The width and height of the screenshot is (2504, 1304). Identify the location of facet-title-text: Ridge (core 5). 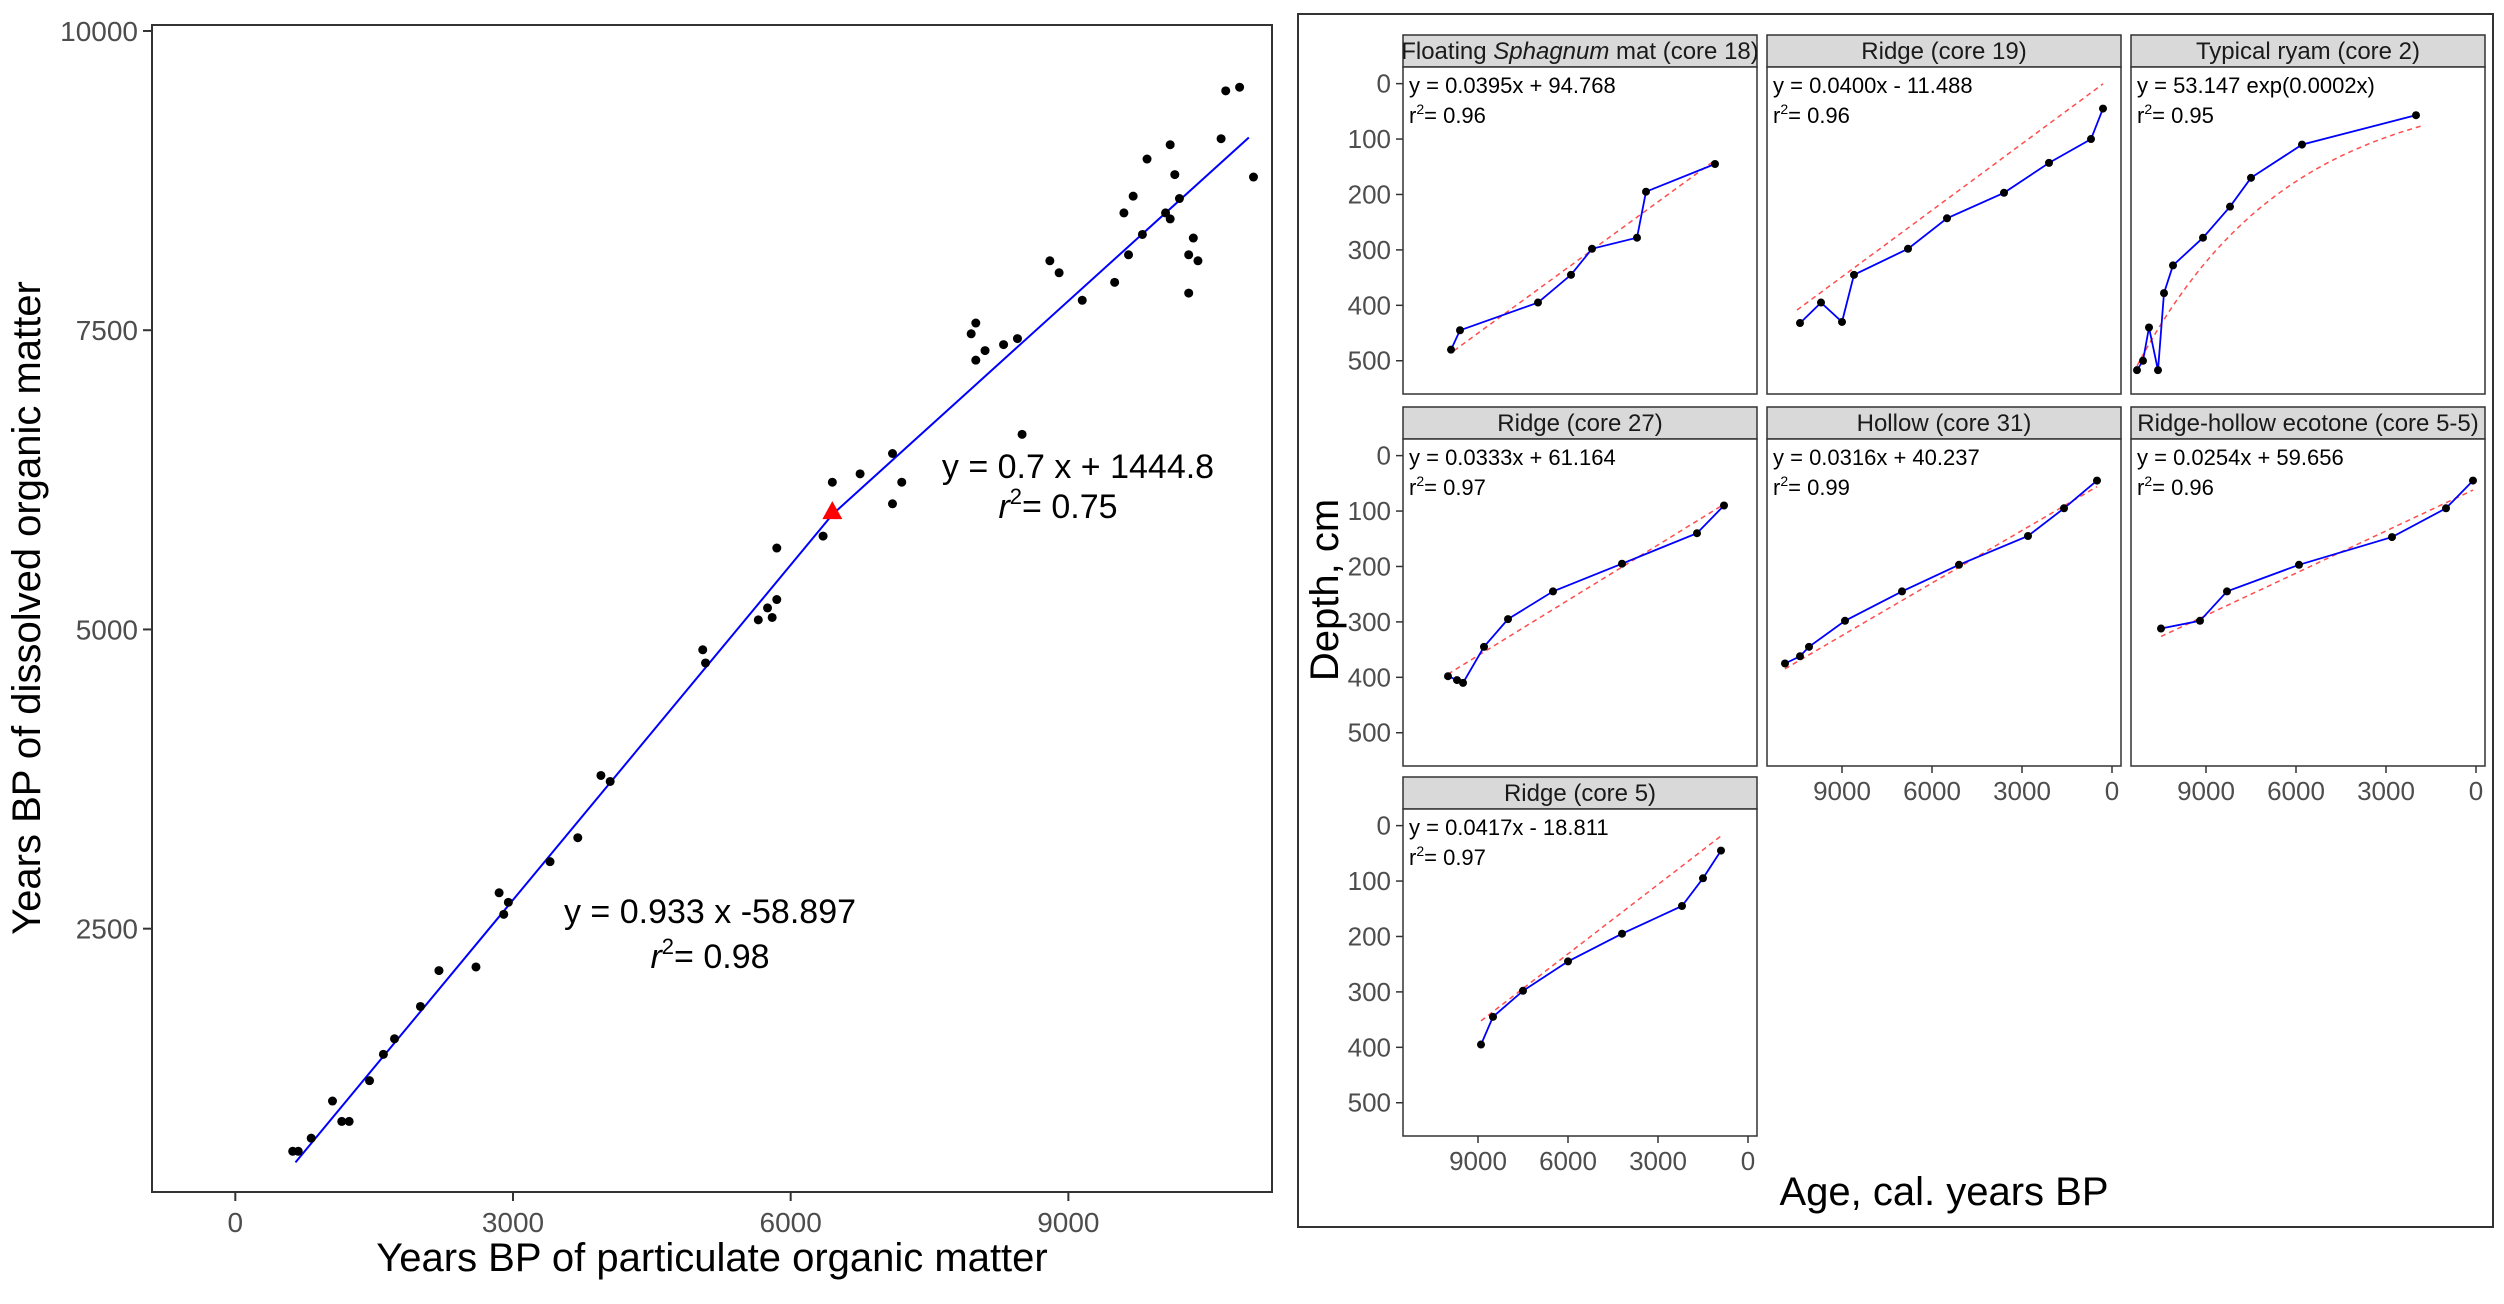
(1580, 793).